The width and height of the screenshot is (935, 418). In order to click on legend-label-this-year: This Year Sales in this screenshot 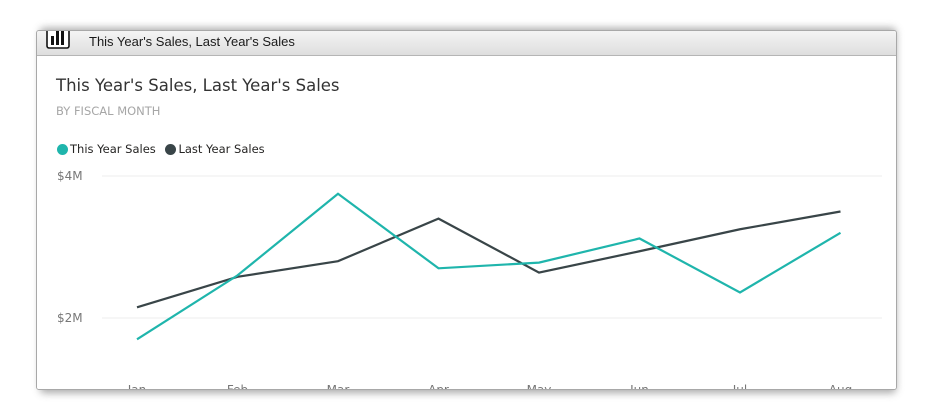, I will do `click(113, 149)`.